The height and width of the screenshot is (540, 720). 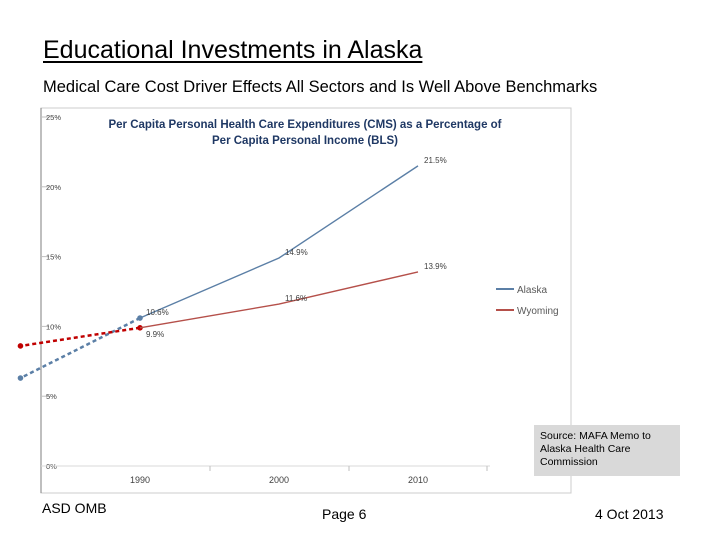 What do you see at coordinates (344, 514) in the screenshot?
I see `footer-page-number: Page 6` at bounding box center [344, 514].